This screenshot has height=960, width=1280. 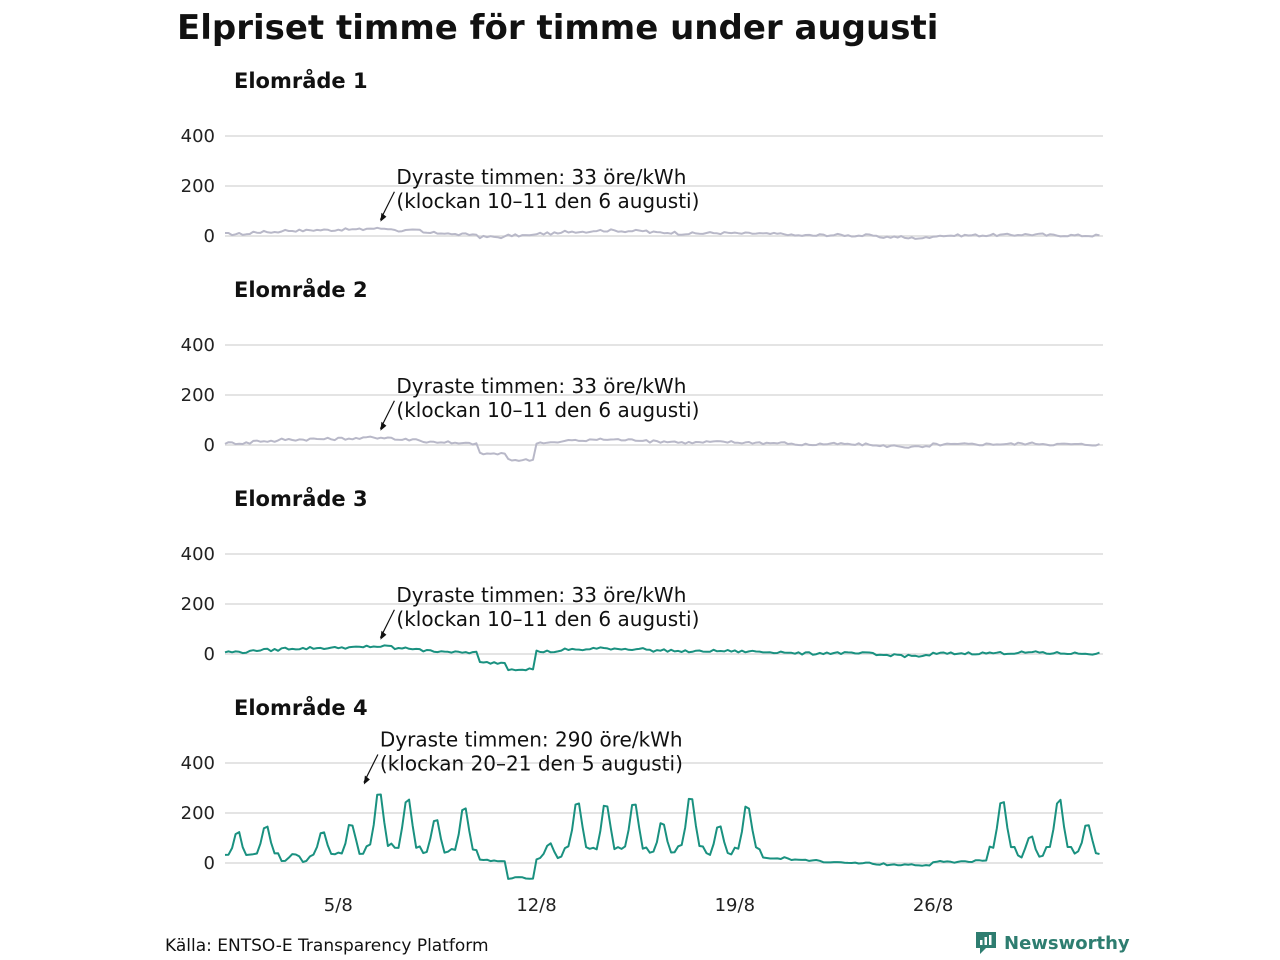 What do you see at coordinates (301, 80) in the screenshot?
I see `panel-title: Elområde 1` at bounding box center [301, 80].